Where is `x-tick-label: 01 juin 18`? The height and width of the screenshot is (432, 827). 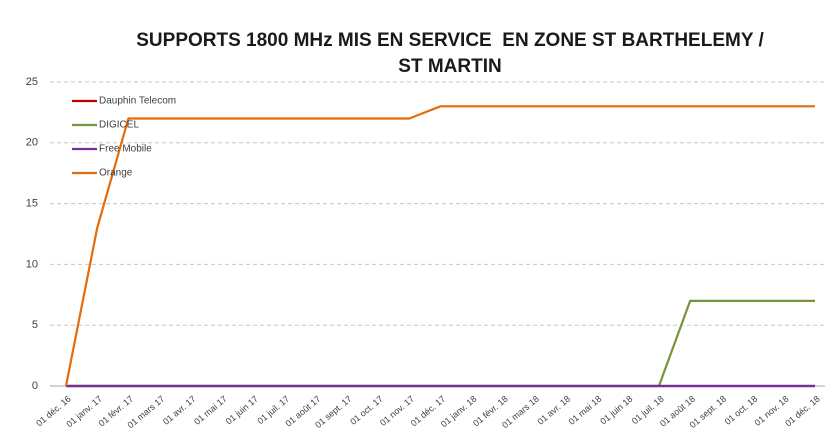 x-tick-label: 01 juin 18 is located at coordinates (616, 410).